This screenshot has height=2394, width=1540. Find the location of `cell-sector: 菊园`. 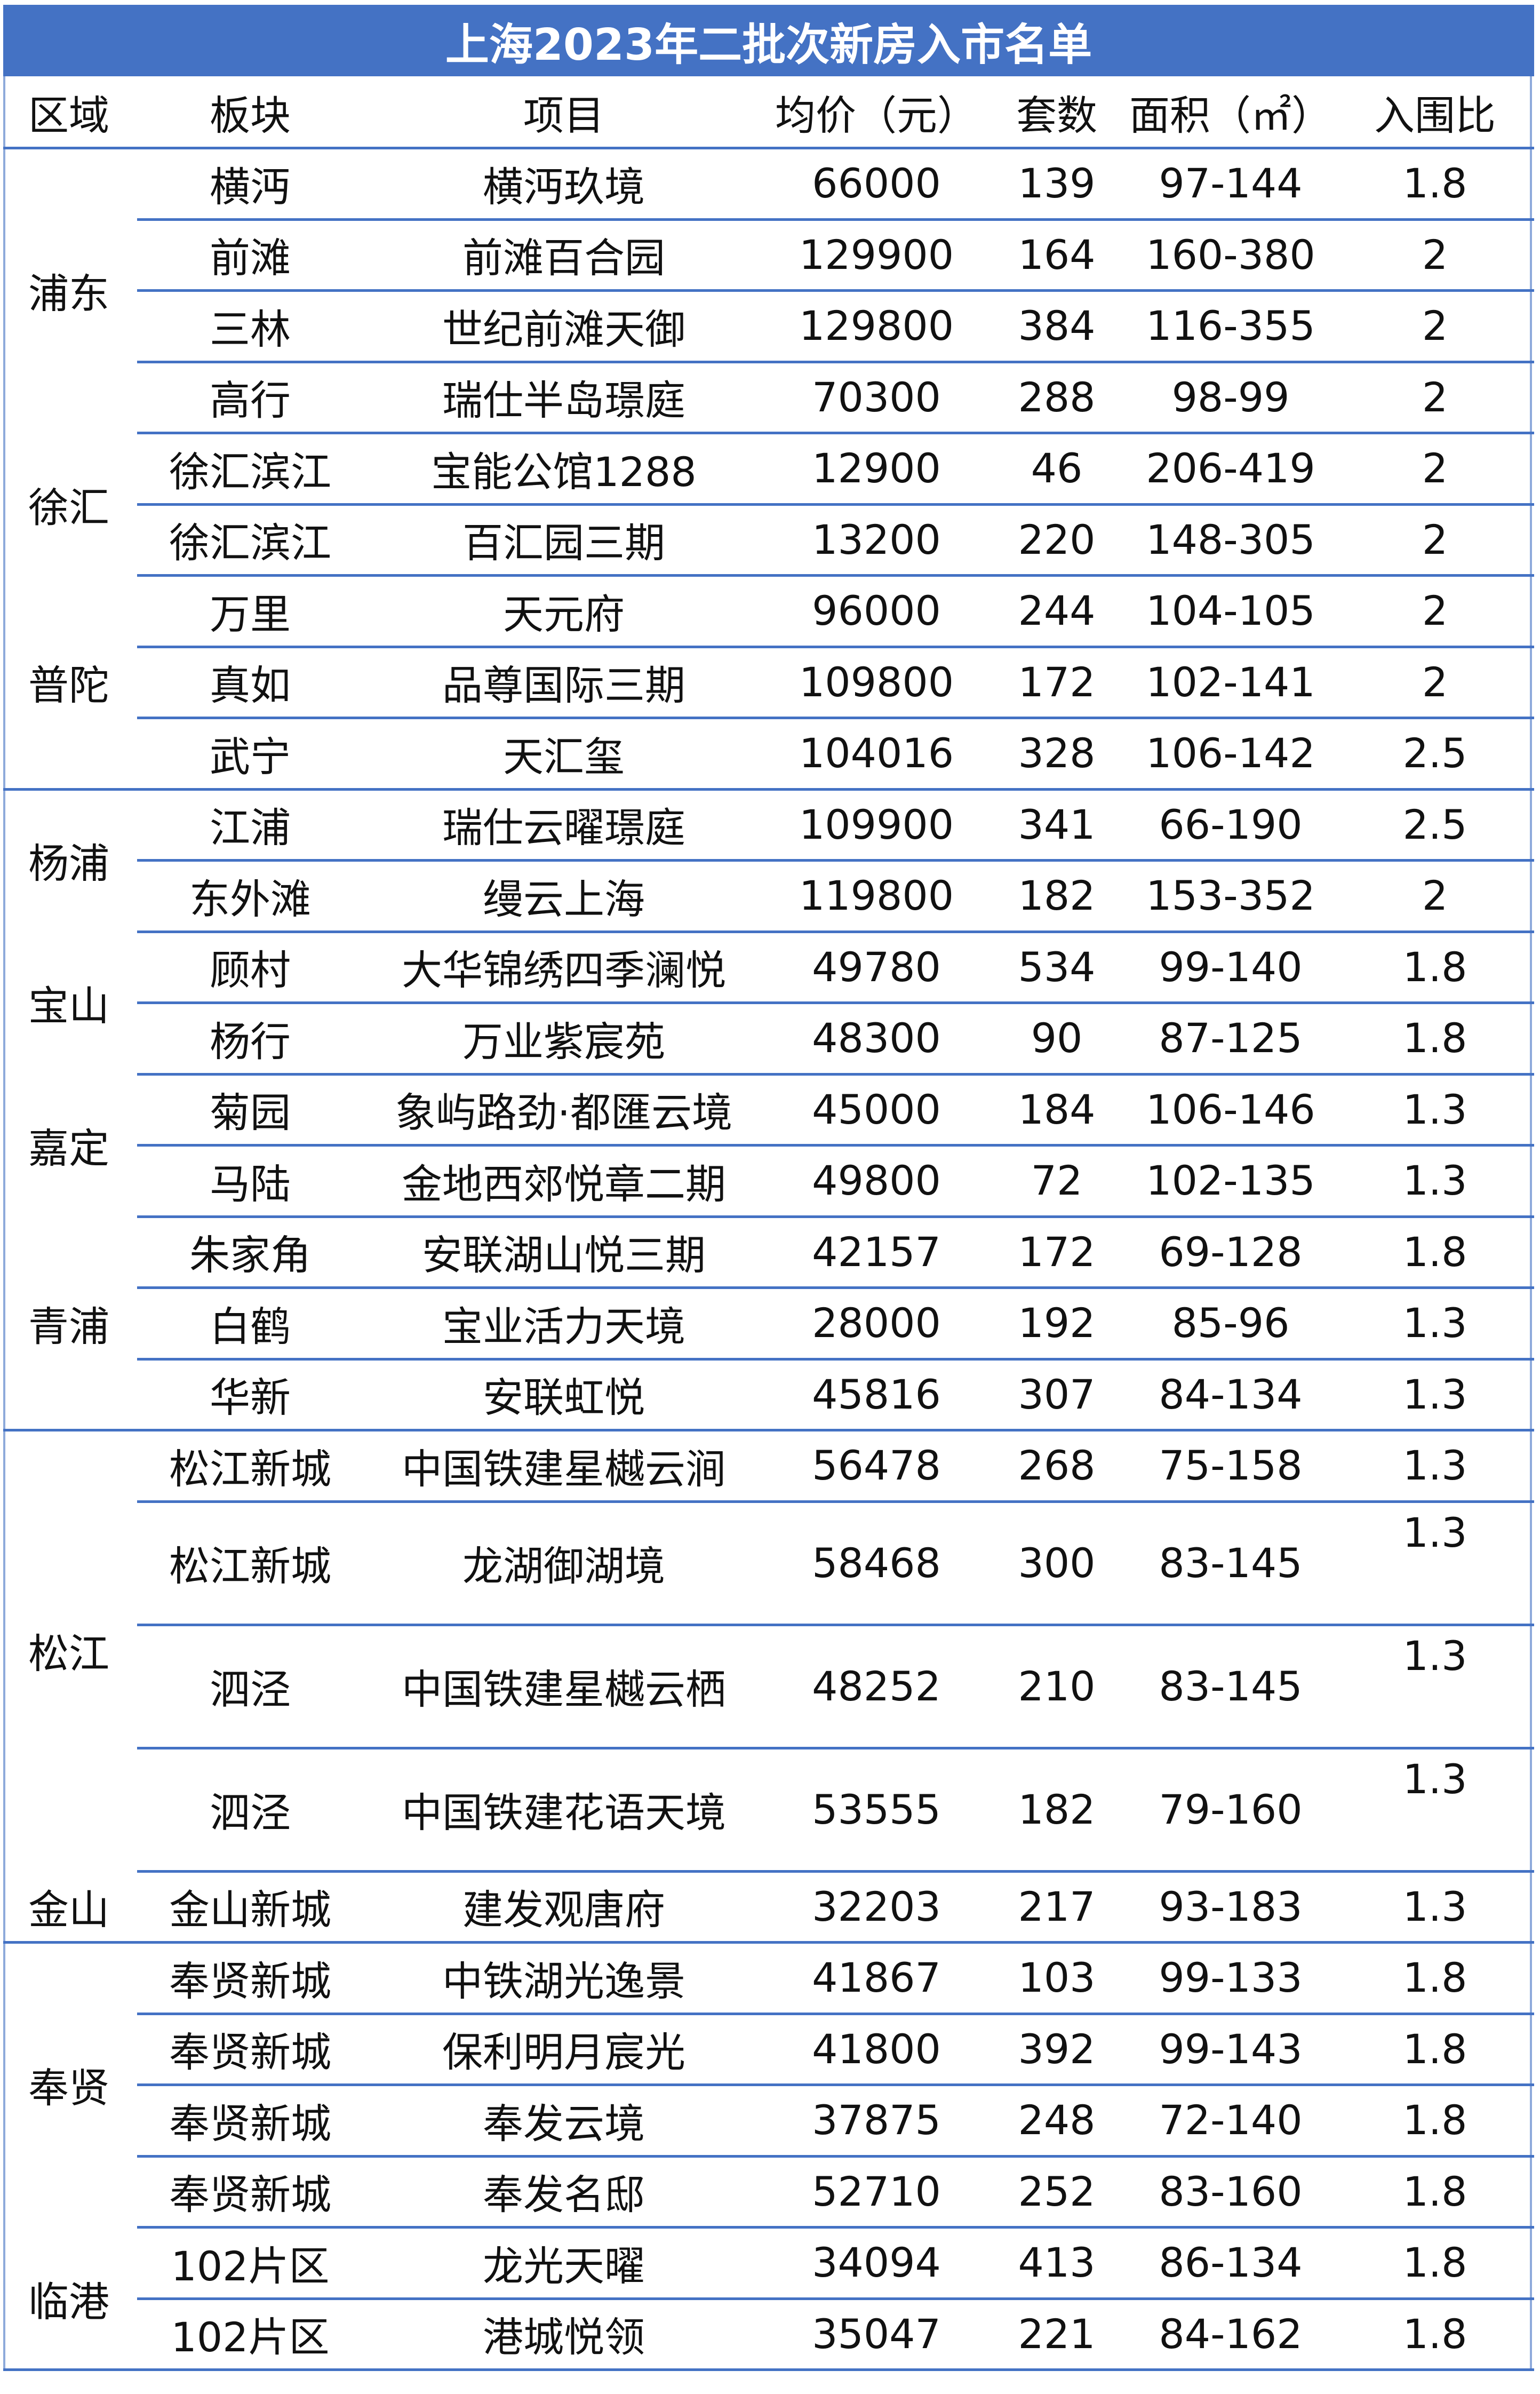

cell-sector: 菊园 is located at coordinates (250, 1113).